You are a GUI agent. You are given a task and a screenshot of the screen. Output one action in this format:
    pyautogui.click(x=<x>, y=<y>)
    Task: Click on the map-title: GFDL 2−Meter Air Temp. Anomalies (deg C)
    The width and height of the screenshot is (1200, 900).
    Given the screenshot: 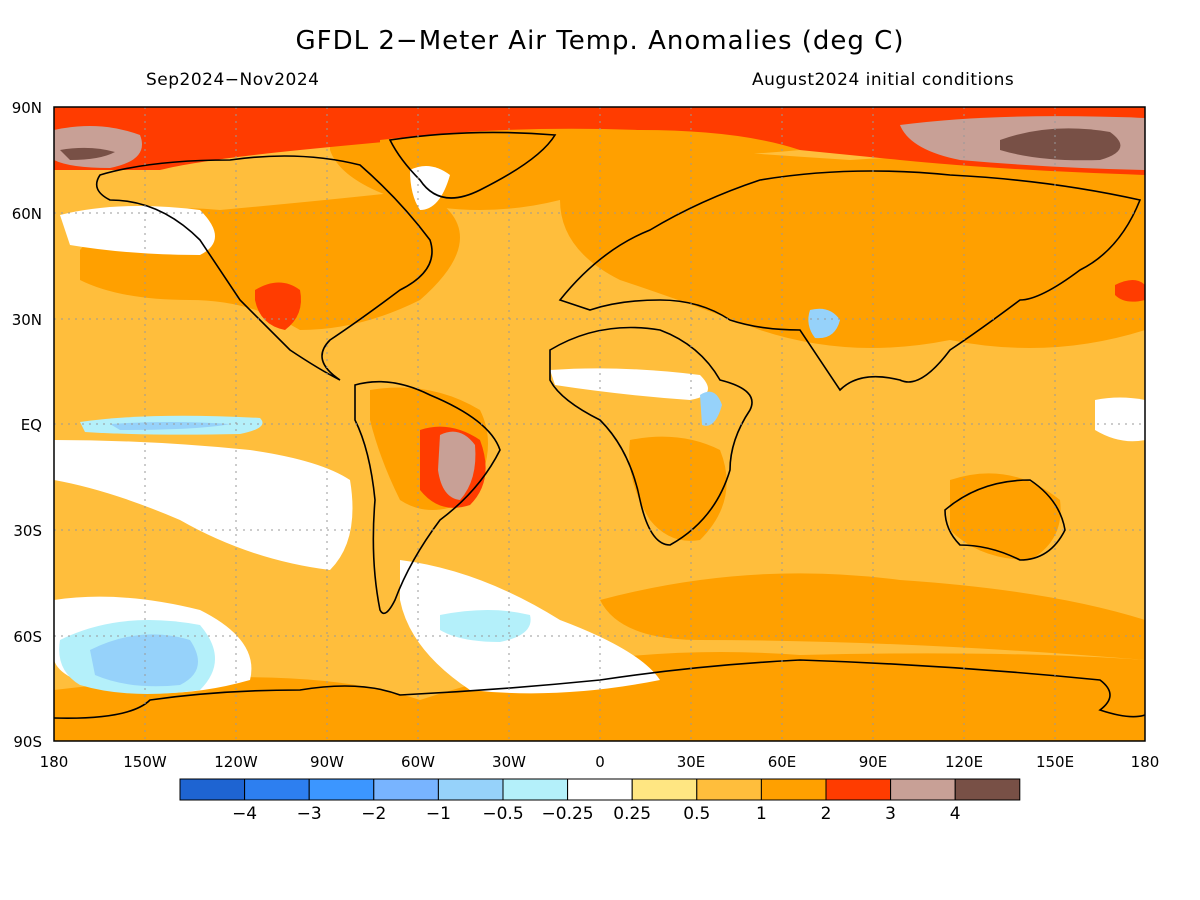 What is the action you would take?
    pyautogui.click(x=600, y=41)
    